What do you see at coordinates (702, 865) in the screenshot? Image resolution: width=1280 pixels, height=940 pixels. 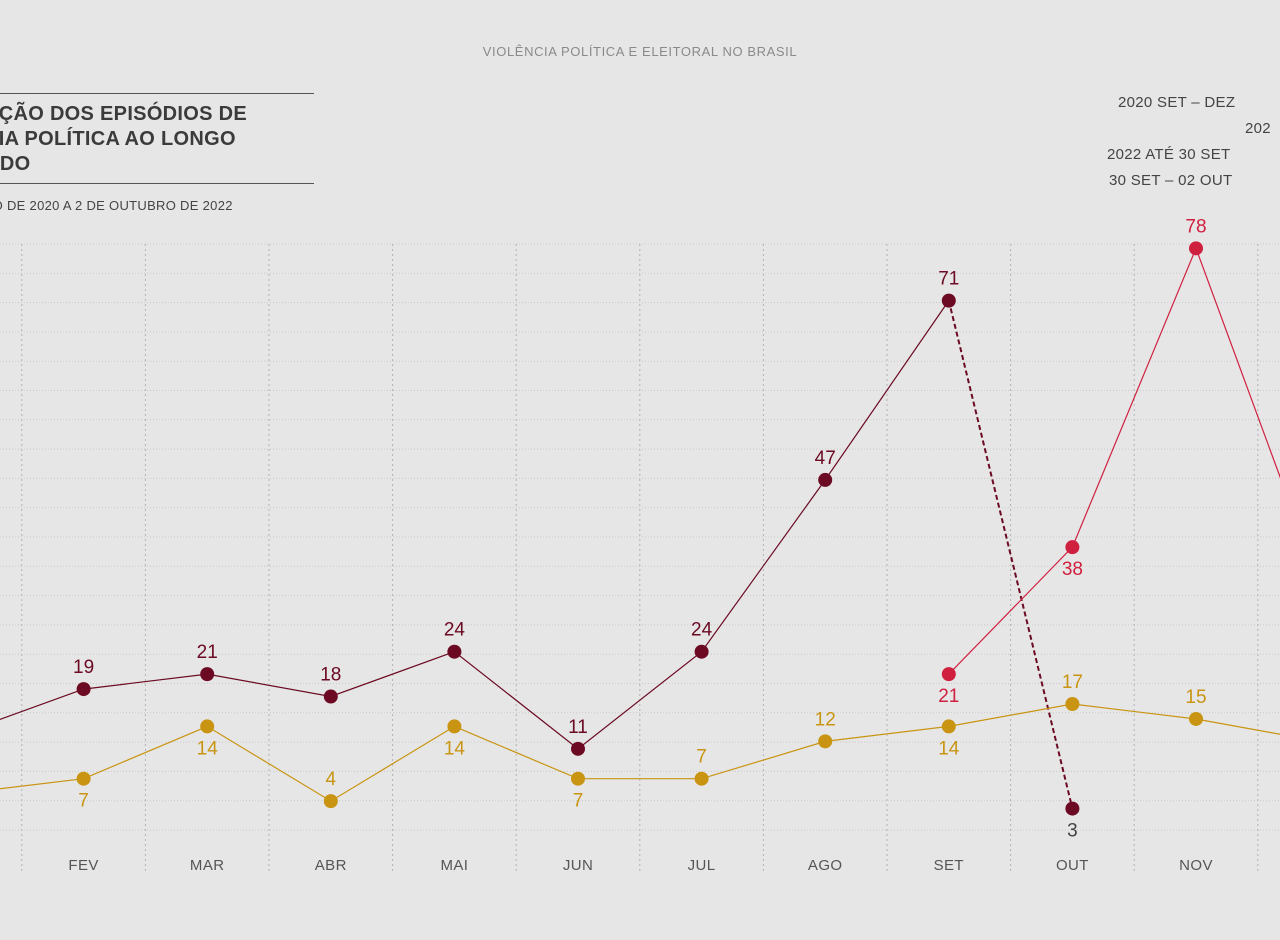 I see `x-tick-label: JUL` at bounding box center [702, 865].